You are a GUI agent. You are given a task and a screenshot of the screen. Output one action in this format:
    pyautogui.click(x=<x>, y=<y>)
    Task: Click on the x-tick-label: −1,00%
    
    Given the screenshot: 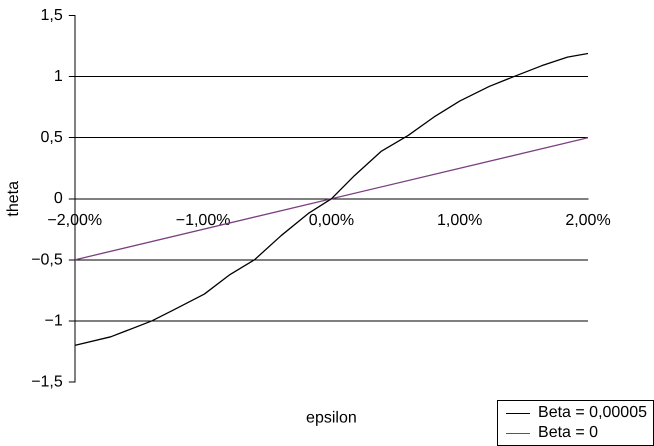 What is the action you would take?
    pyautogui.click(x=203, y=220)
    